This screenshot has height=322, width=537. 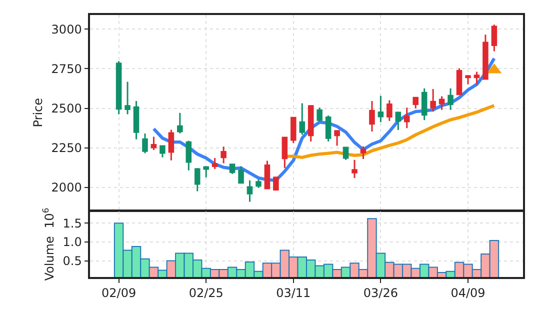 I want to click on x-tick-label: 02/25, so click(x=206, y=293).